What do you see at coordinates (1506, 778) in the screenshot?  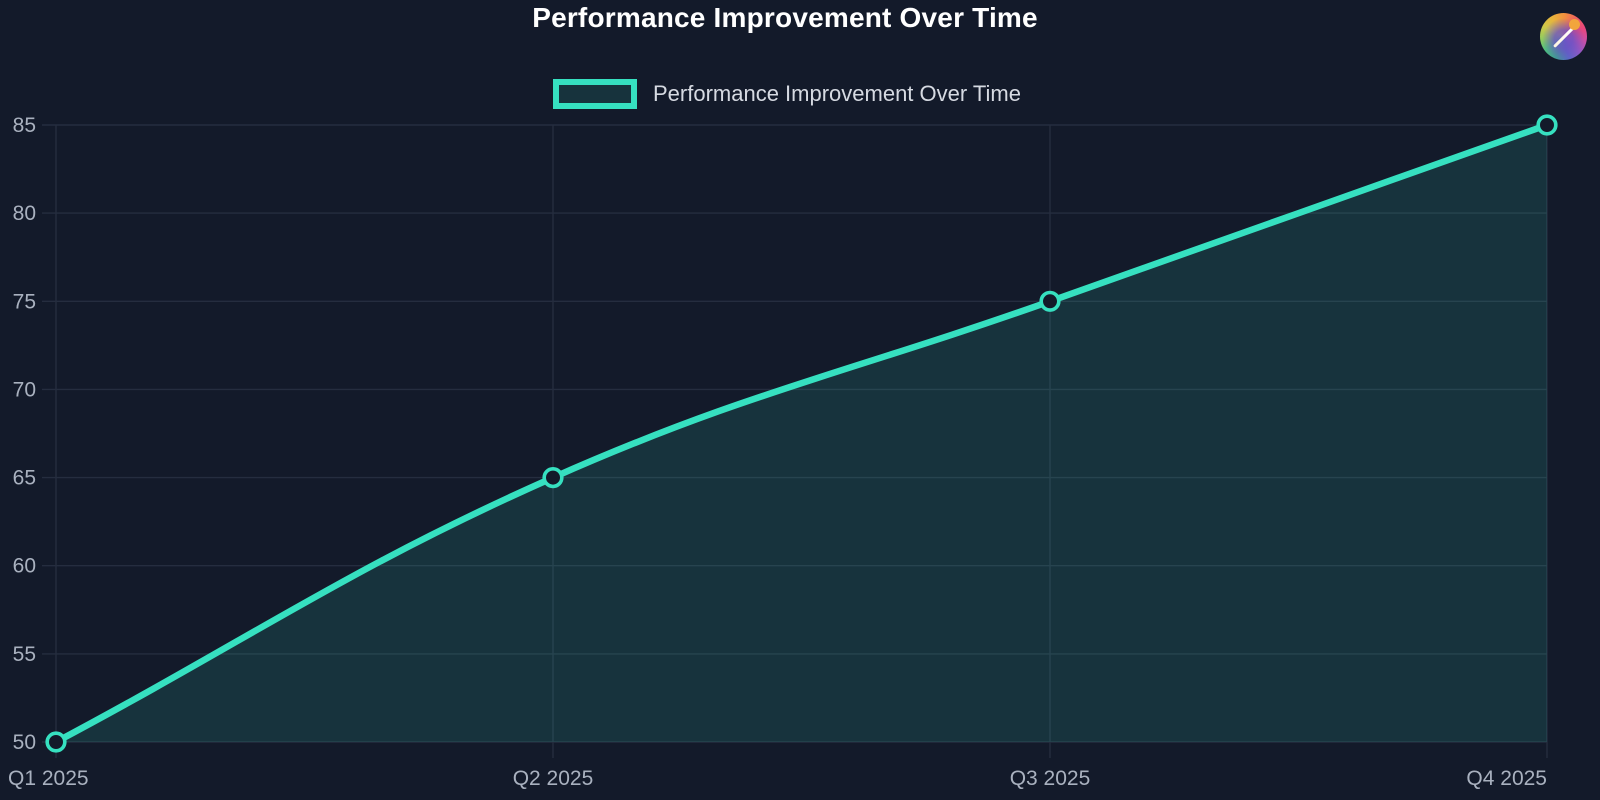 I see `x-tick-label: Q4 2025` at bounding box center [1506, 778].